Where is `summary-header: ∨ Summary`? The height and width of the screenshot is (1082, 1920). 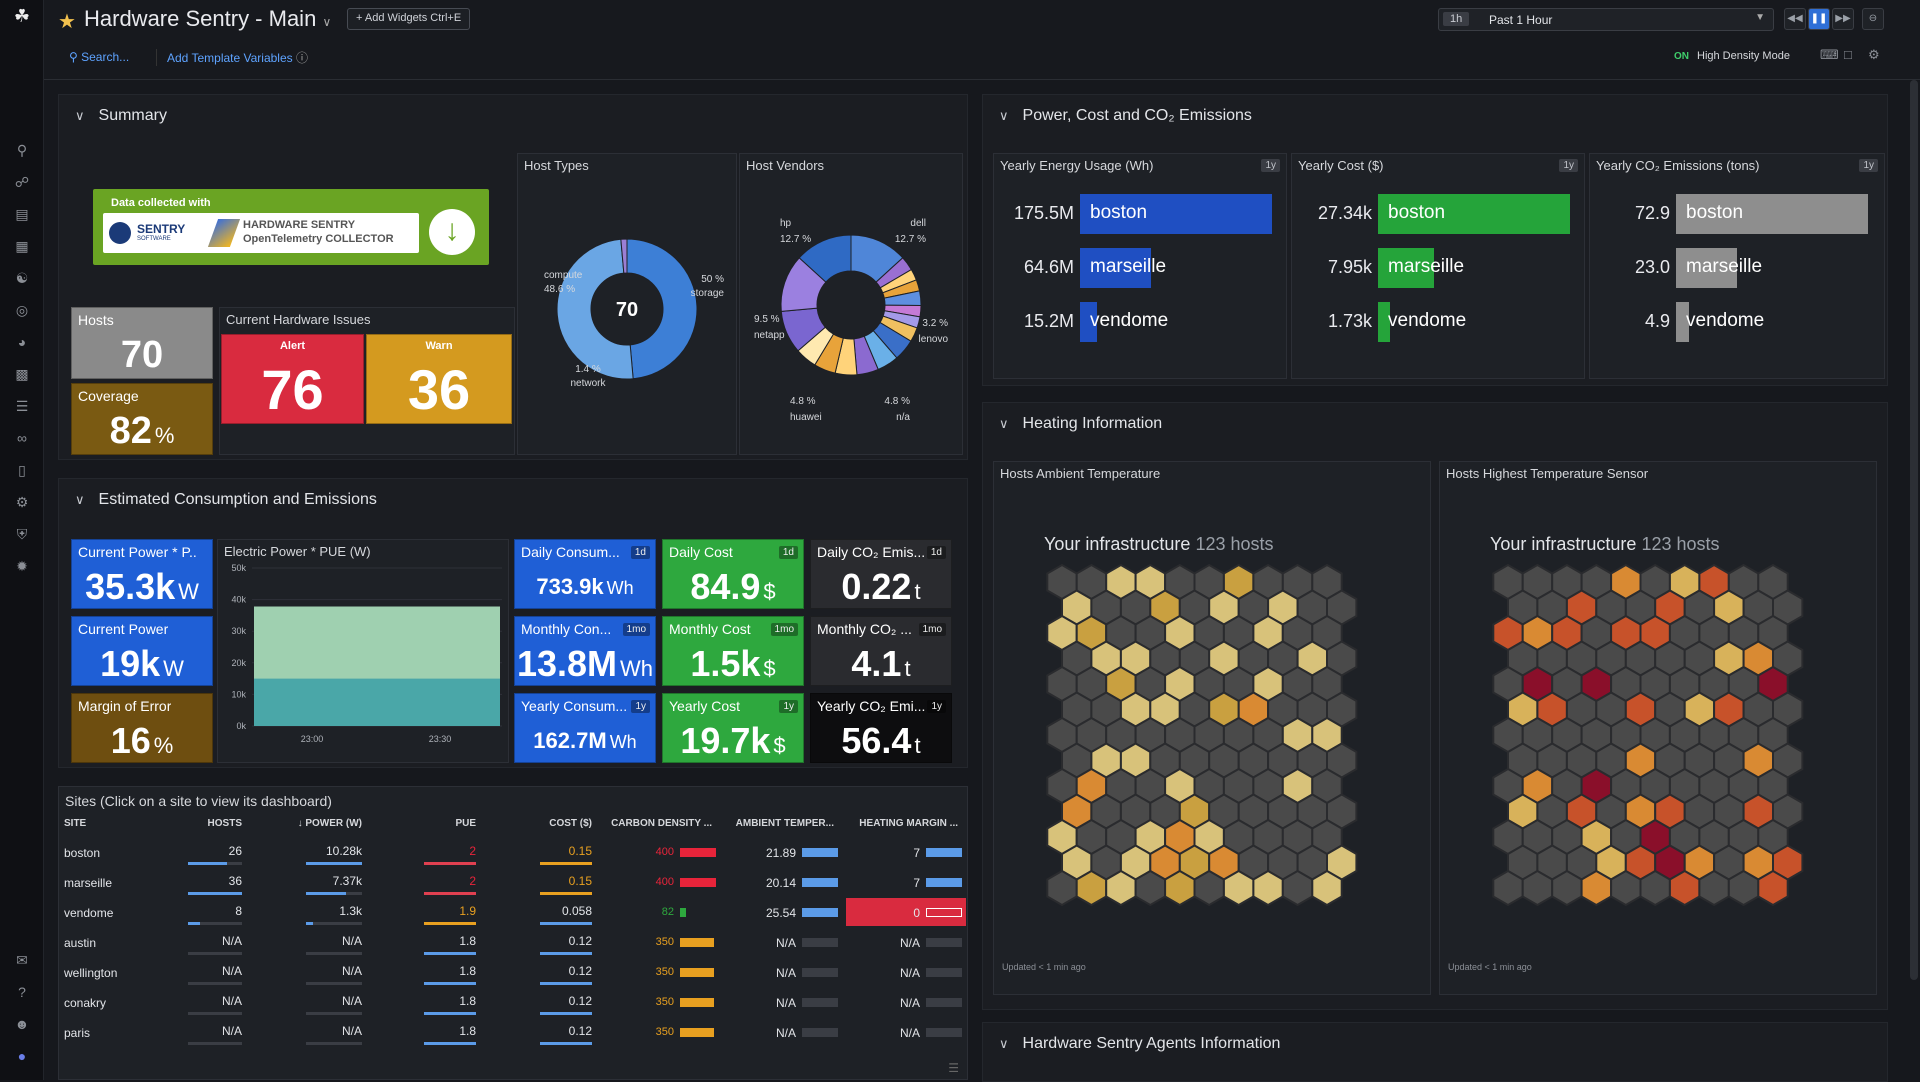
summary-header: ∨ Summary is located at coordinates (121, 115).